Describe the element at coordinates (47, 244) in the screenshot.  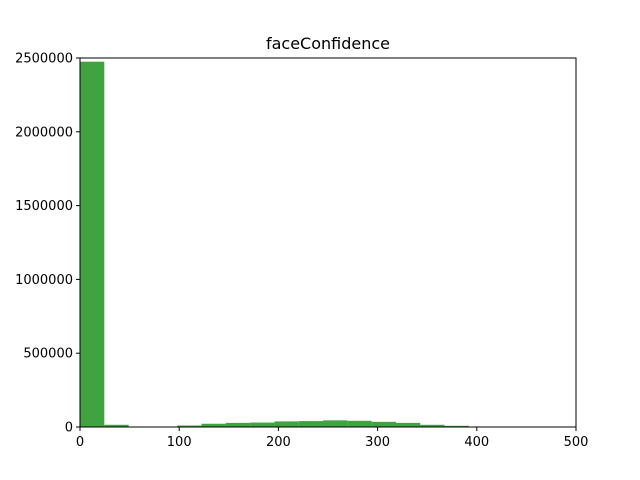
I see `y-axis: 0 500000 1000000 1500000 2000000 2500000` at that location.